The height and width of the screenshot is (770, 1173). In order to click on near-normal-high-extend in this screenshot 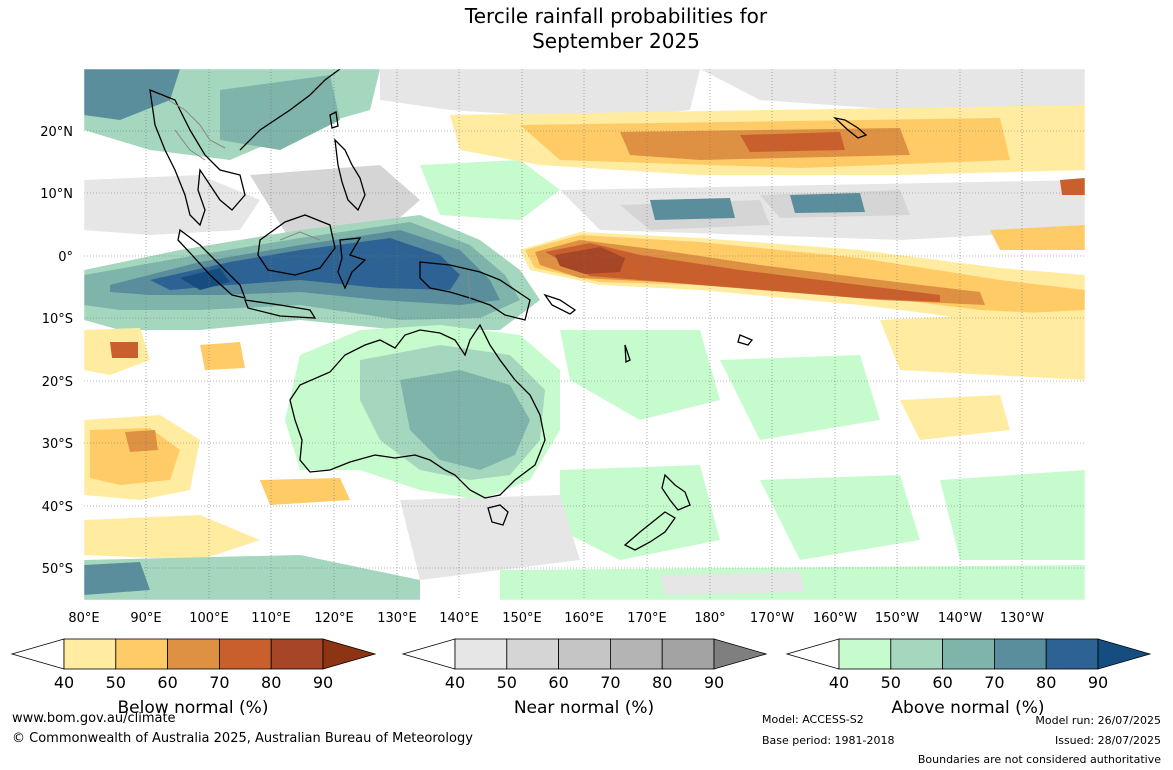, I will do `click(740, 654)`.